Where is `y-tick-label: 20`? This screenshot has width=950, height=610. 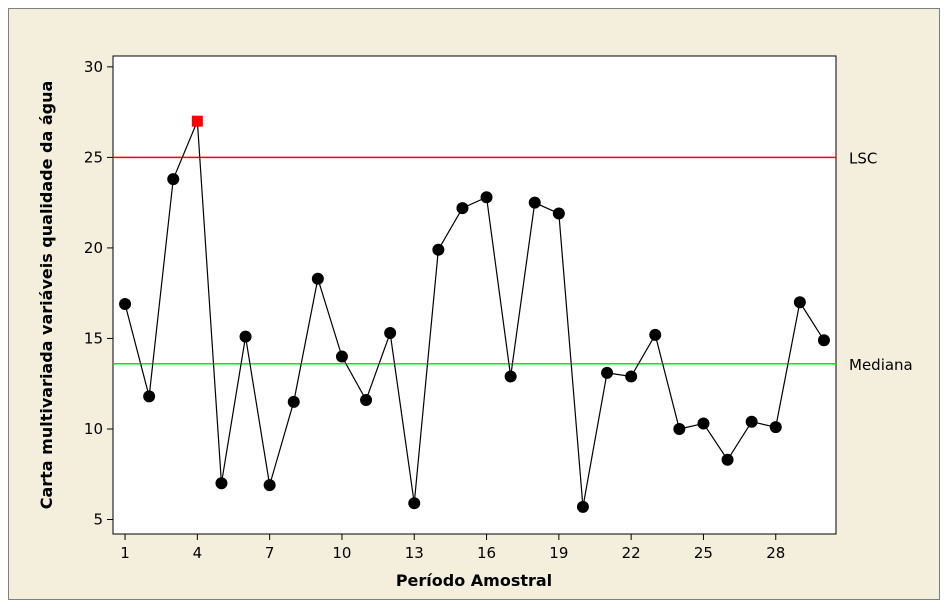
y-tick-label: 20 is located at coordinates (93, 248).